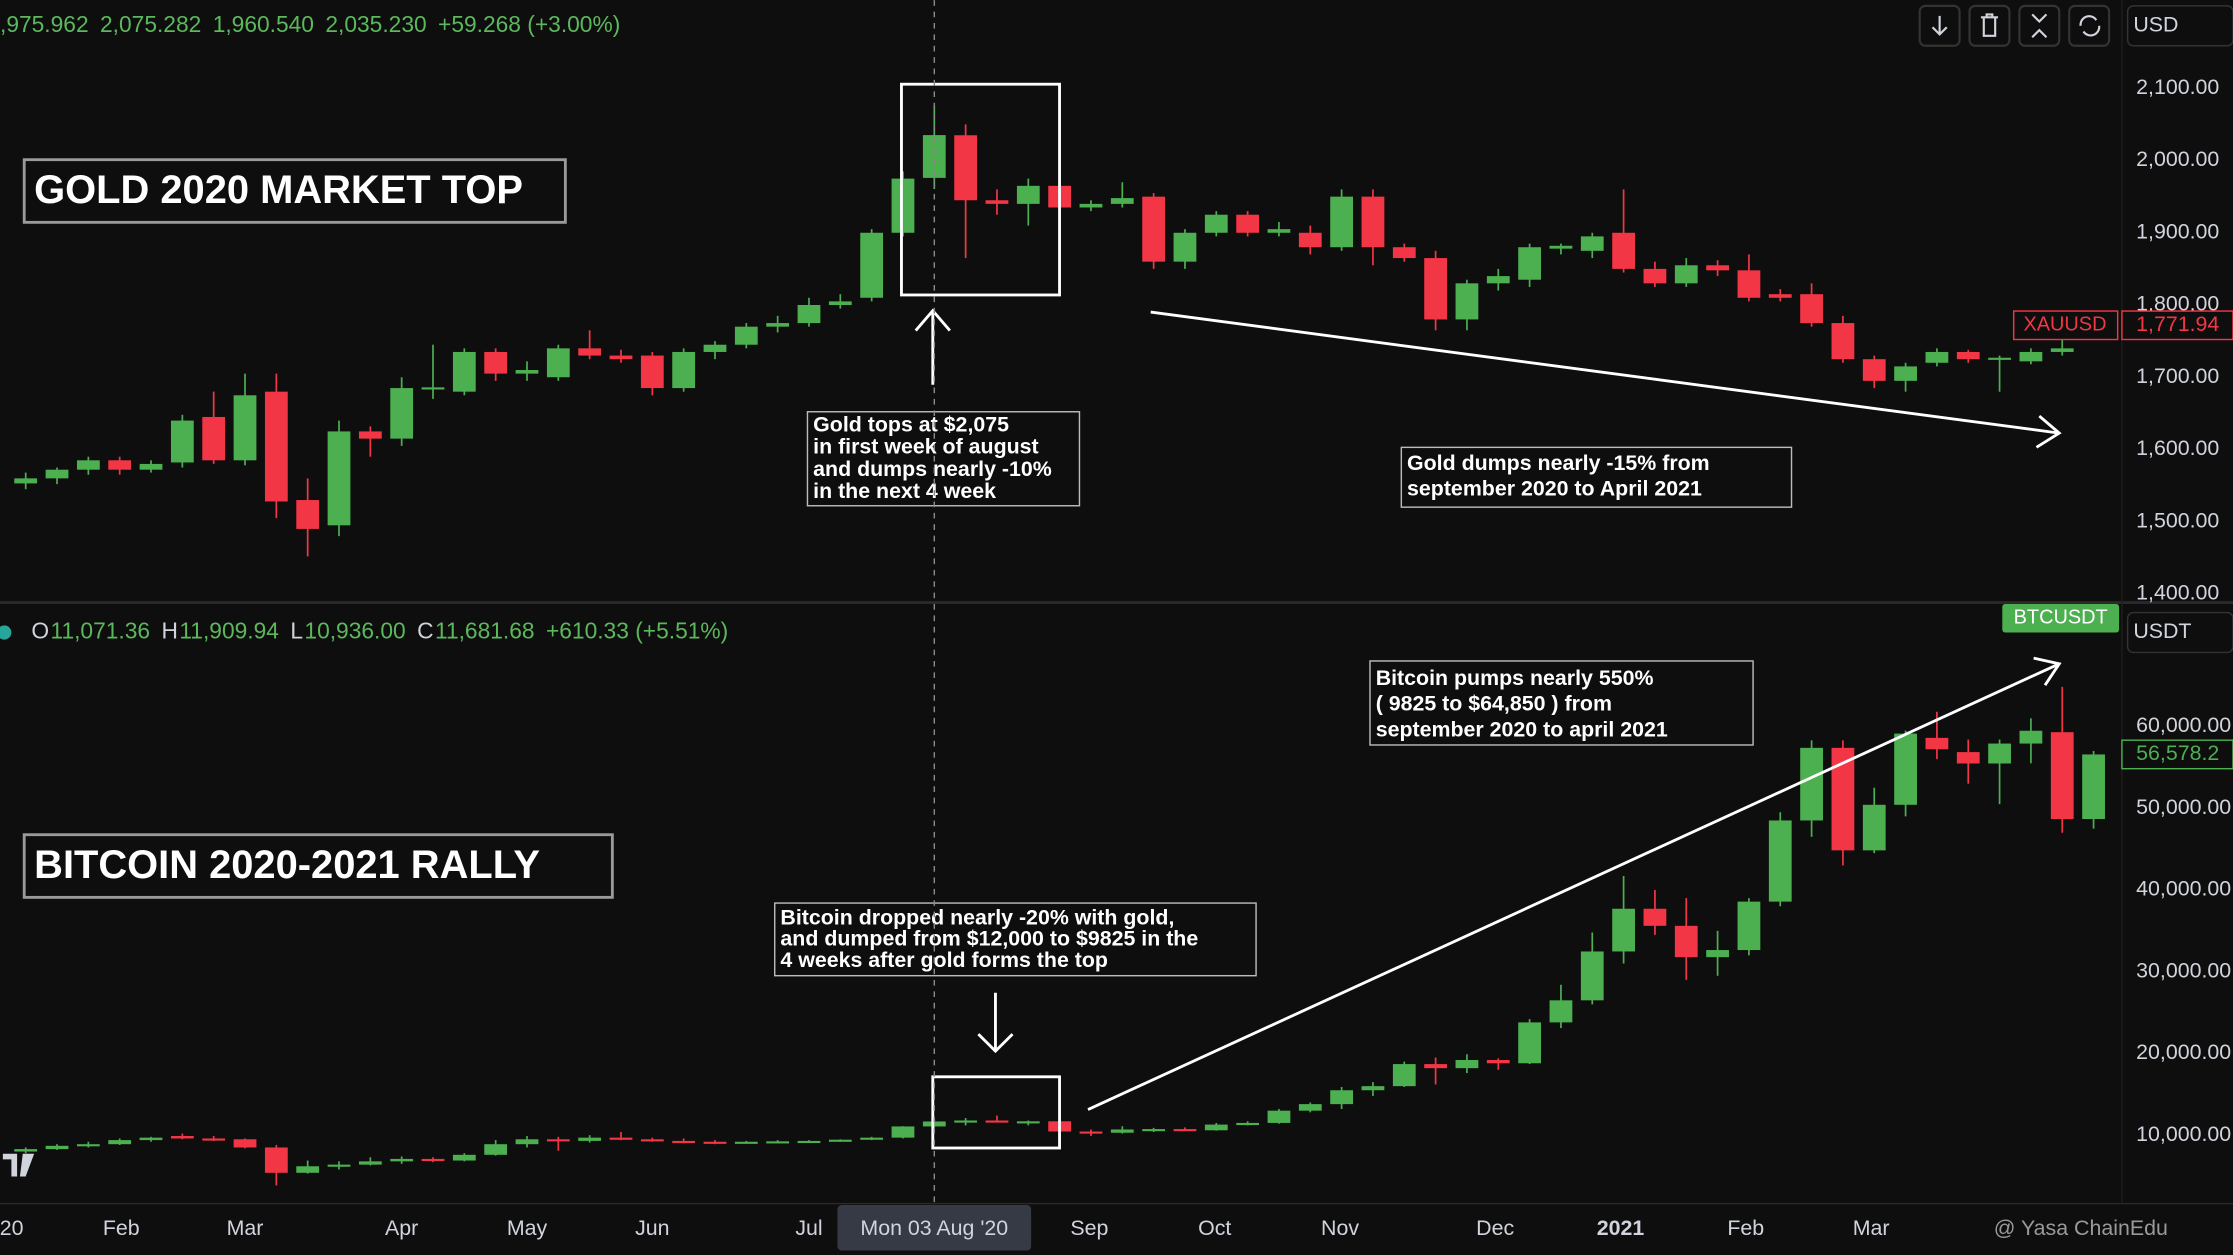 The height and width of the screenshot is (1255, 2233). I want to click on legend-value: 2,035.230, so click(375, 24).